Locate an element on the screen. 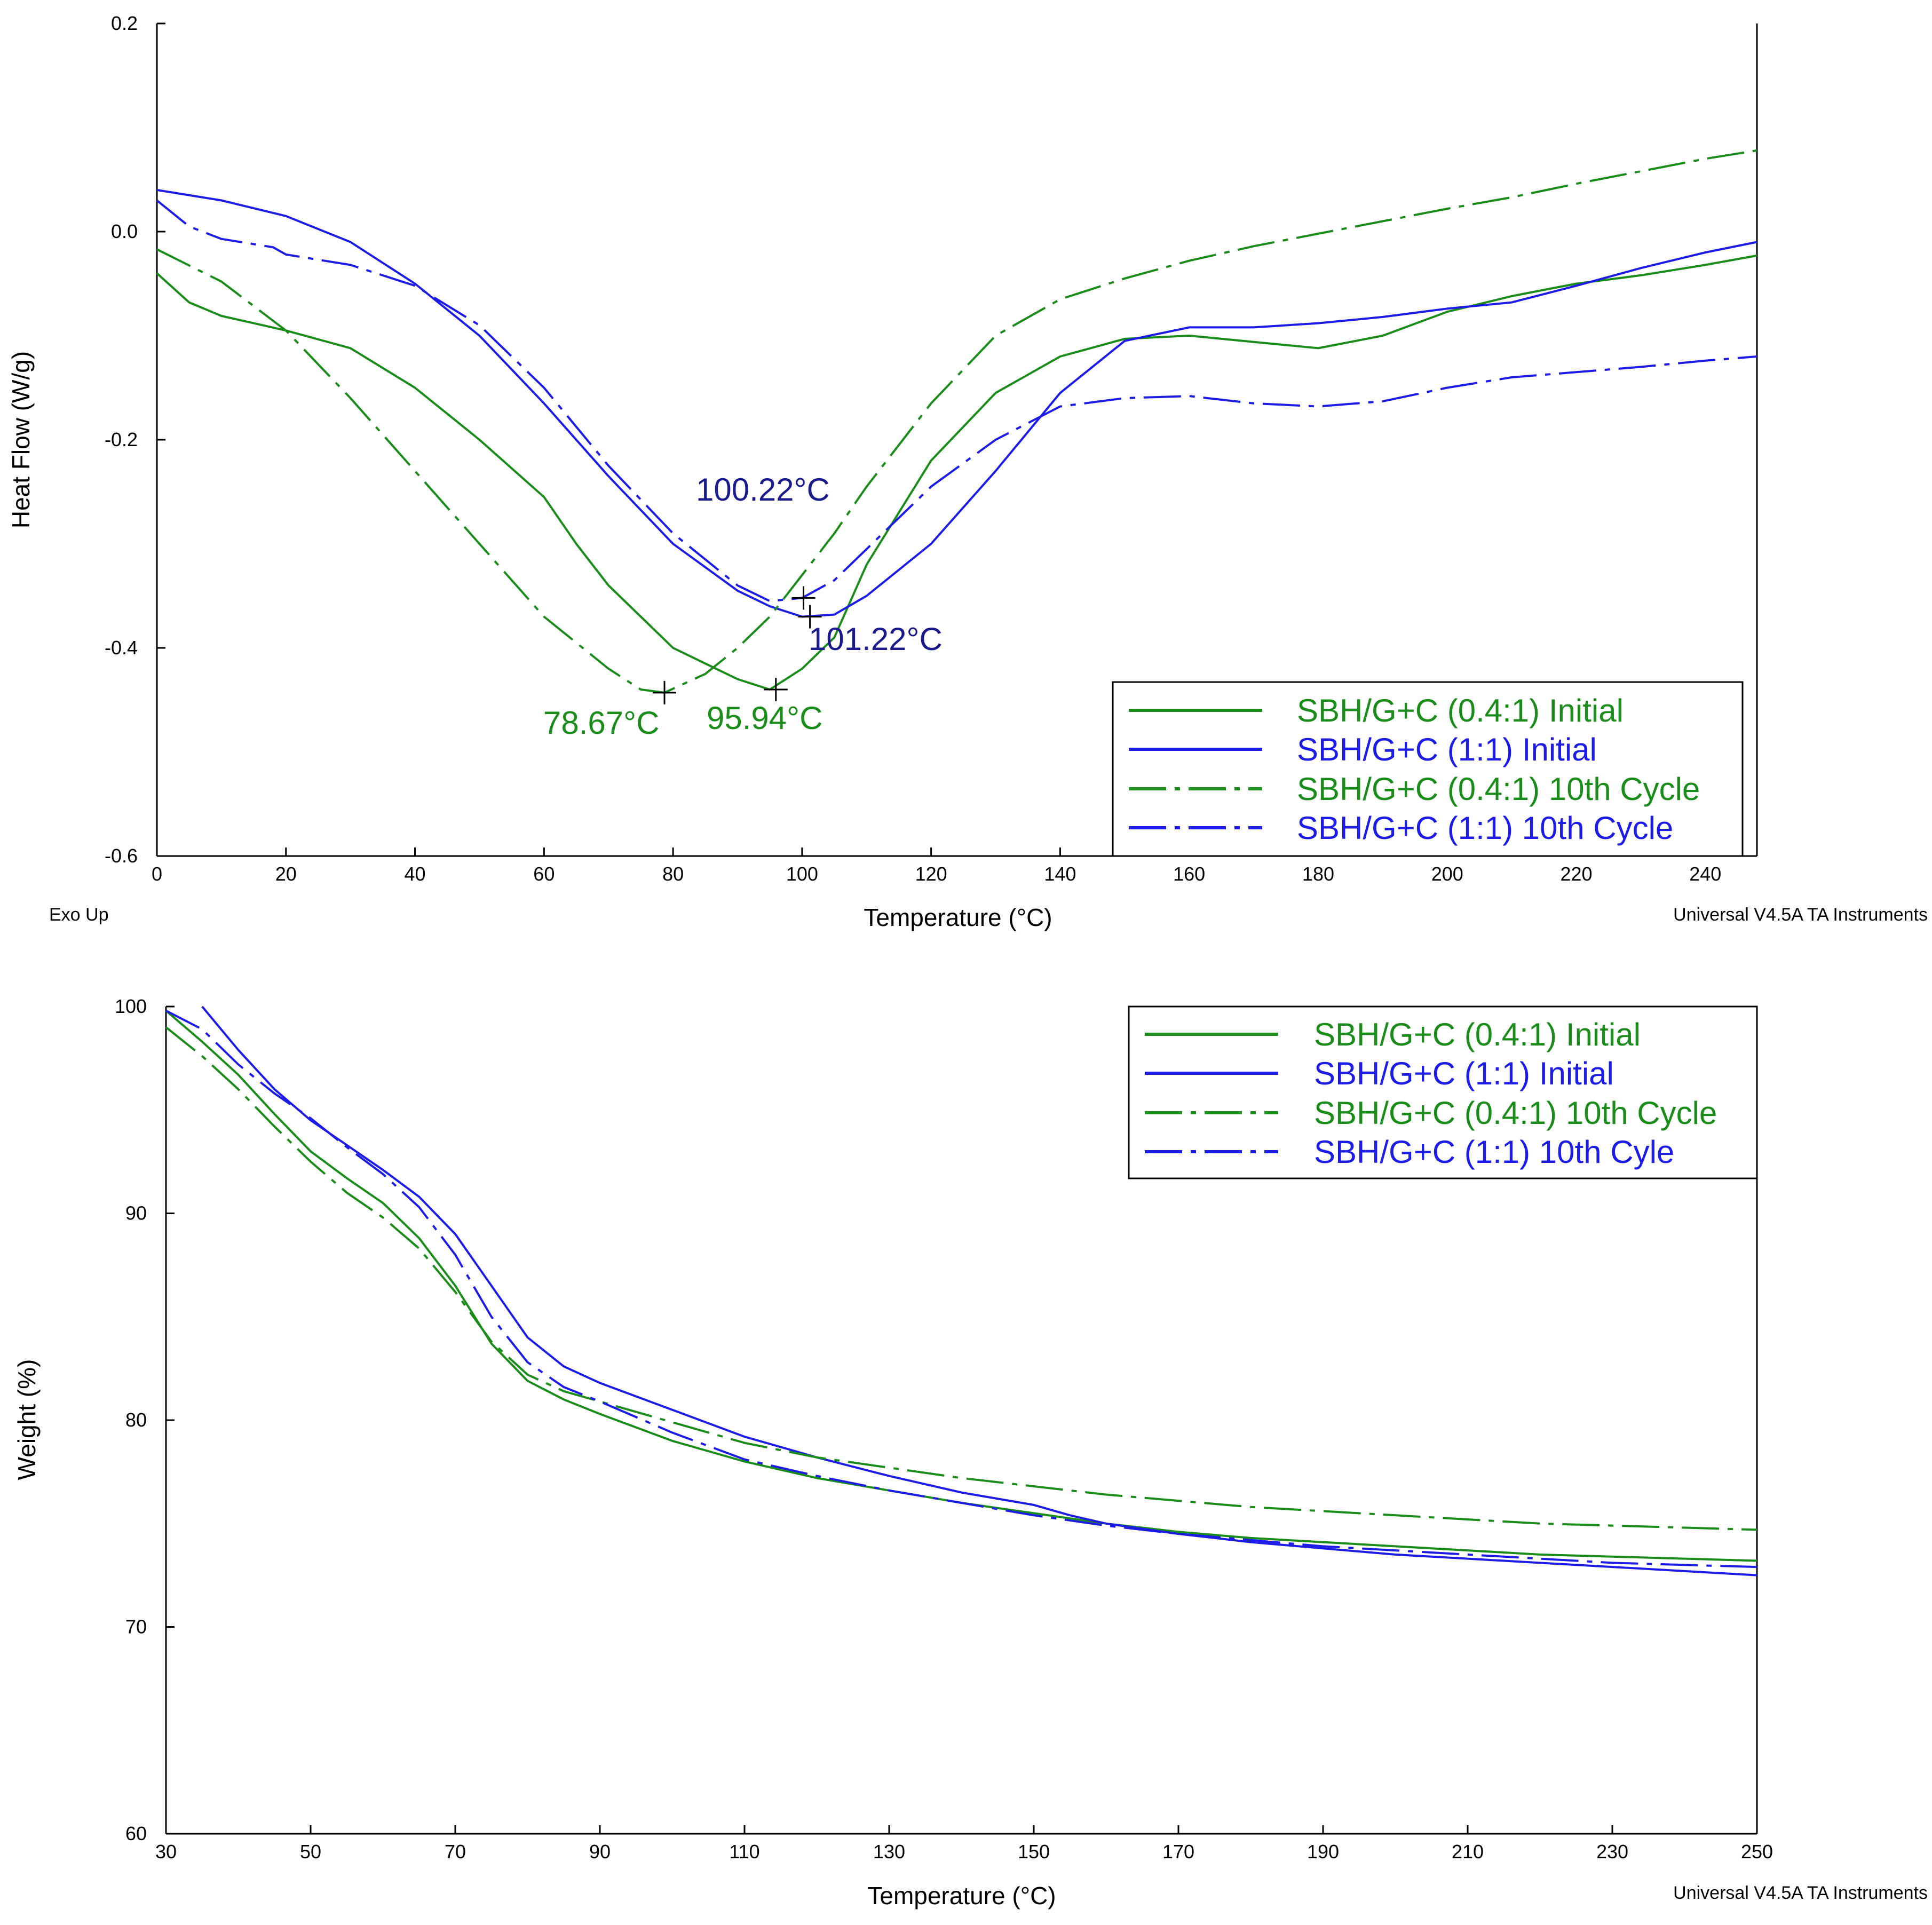  dsc-legend-label-04-10th: SBH/G+C (0.4:1) 10th Cycle is located at coordinates (1498, 789).